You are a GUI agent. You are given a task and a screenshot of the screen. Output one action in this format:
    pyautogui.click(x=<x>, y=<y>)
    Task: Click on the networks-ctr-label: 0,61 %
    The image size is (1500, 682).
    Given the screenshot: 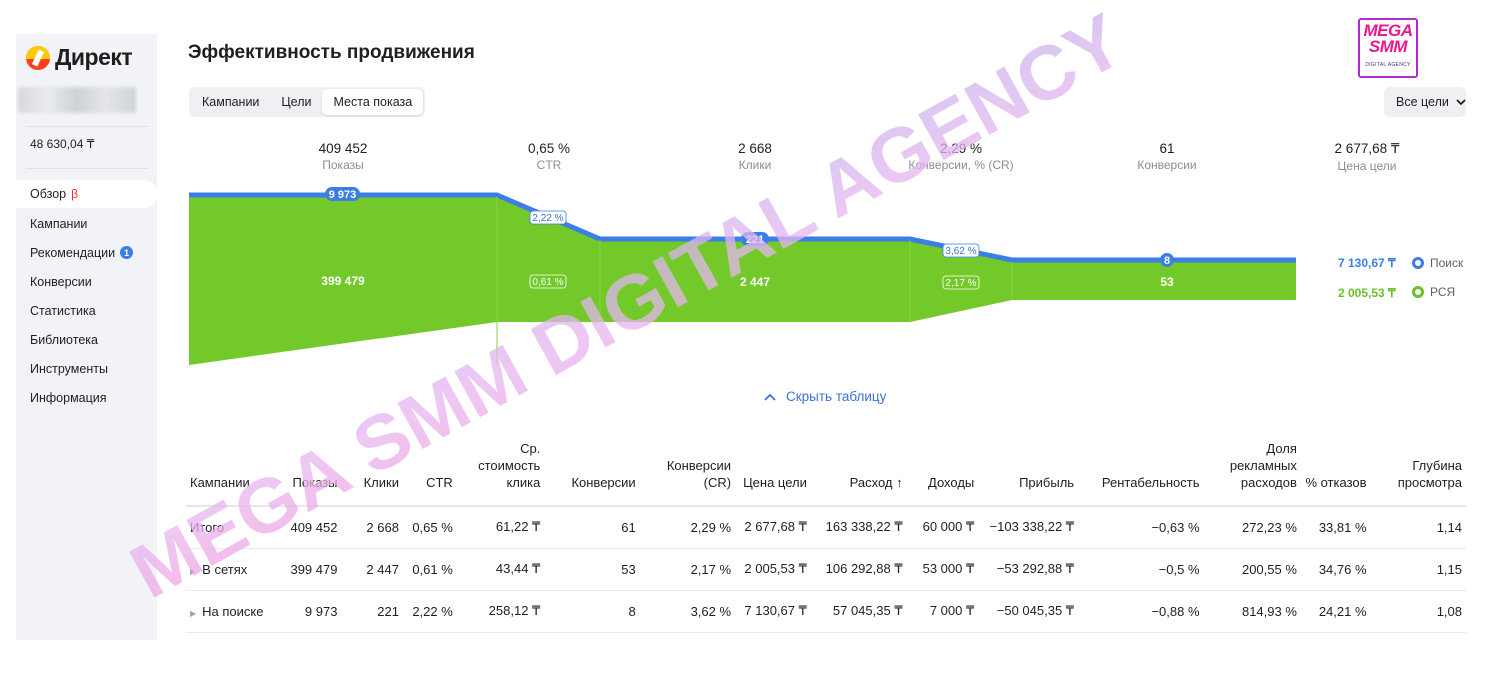 What is the action you would take?
    pyautogui.click(x=547, y=282)
    